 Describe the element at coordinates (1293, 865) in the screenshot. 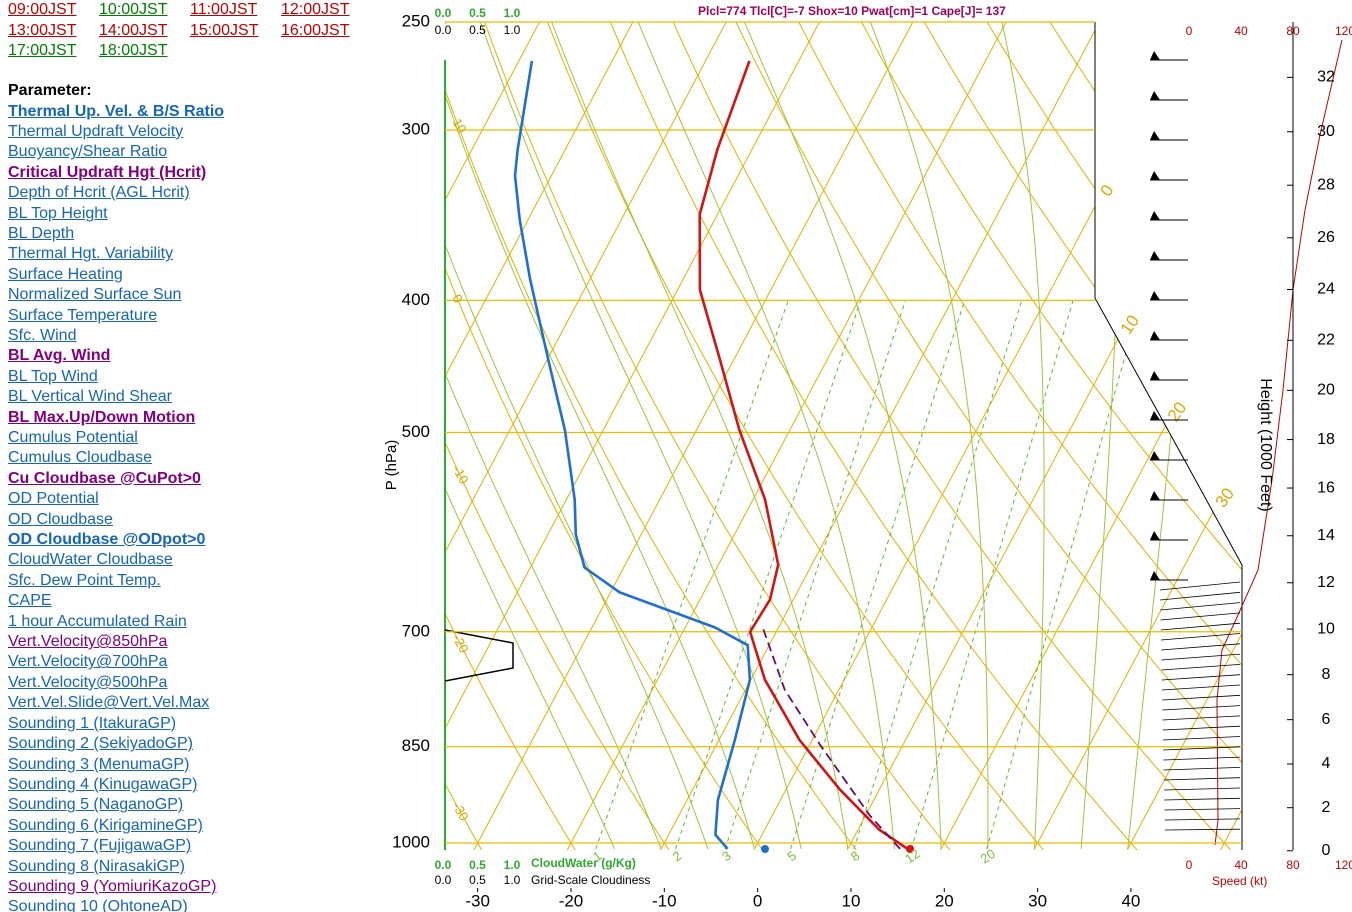

I see `speed-tick-label: 80` at that location.